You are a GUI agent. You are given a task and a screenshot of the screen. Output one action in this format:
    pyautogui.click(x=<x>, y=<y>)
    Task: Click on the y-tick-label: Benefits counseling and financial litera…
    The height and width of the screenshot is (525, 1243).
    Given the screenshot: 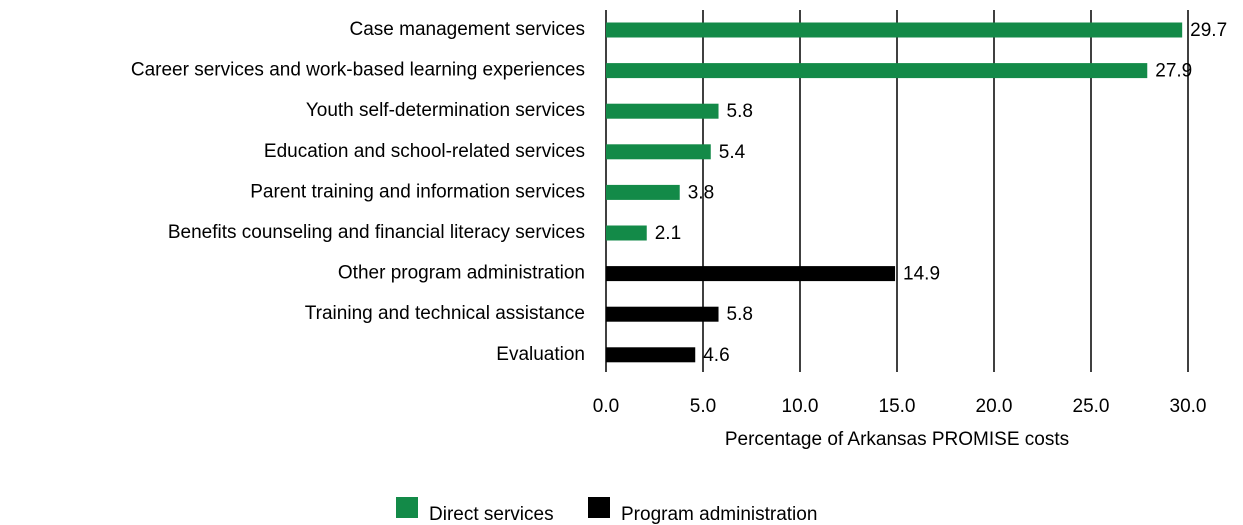 What is the action you would take?
    pyautogui.click(x=376, y=232)
    